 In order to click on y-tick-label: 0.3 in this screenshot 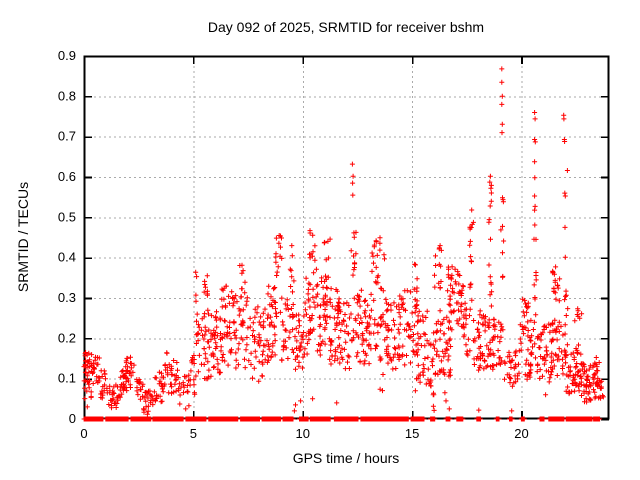, I will do `click(67, 297)`.